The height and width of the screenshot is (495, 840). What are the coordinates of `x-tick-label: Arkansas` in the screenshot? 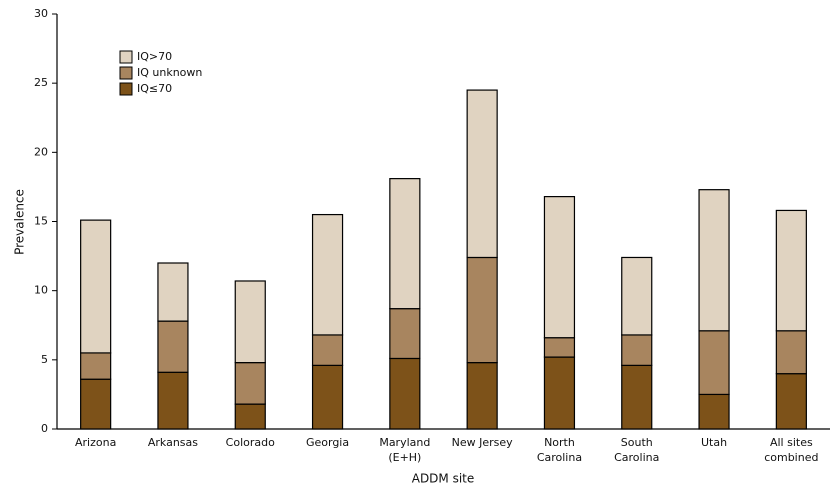 It's located at (173, 442).